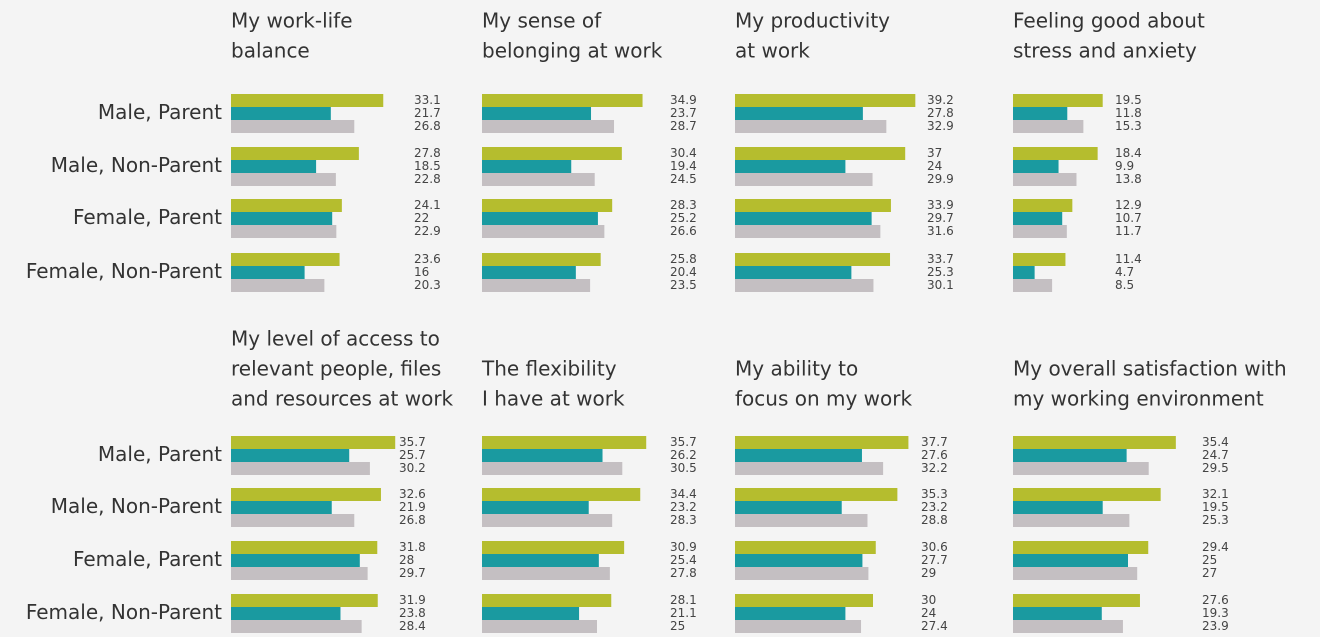  What do you see at coordinates (934, 455) in the screenshot?
I see `value-label: 27.6` at bounding box center [934, 455].